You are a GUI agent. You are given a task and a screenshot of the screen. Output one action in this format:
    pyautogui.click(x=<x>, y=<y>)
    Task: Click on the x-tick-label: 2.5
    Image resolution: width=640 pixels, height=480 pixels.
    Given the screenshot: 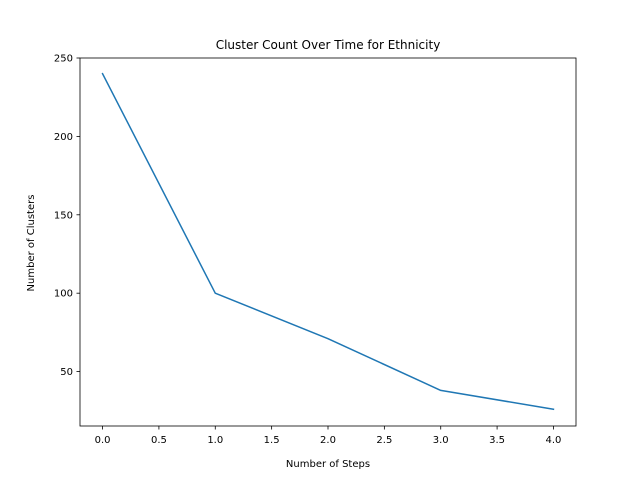 What is the action you would take?
    pyautogui.click(x=384, y=440)
    